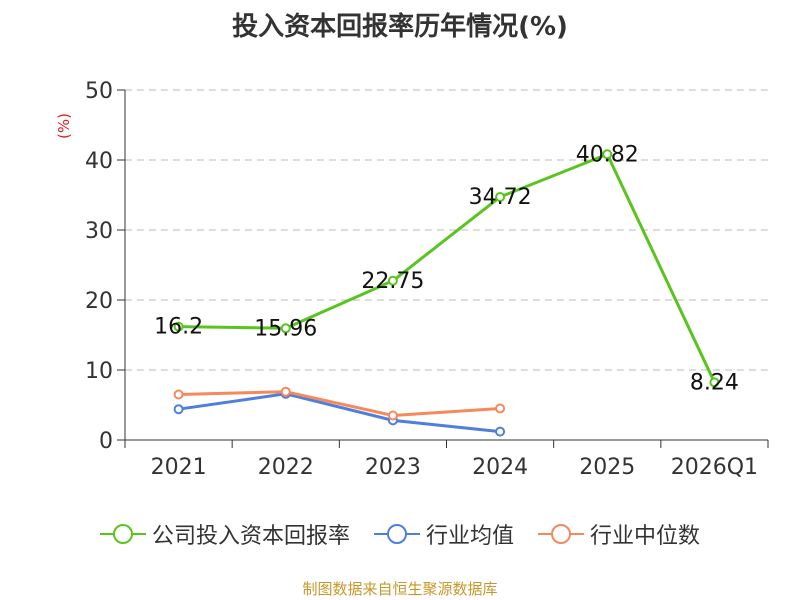 The image size is (800, 600). I want to click on y-tick-label: 50, so click(99, 91).